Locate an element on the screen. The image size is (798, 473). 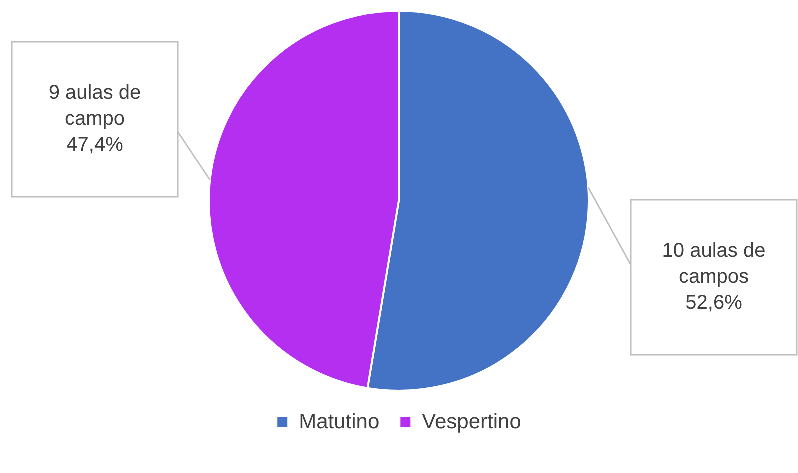
legend-label: Vespertino is located at coordinates (472, 422).